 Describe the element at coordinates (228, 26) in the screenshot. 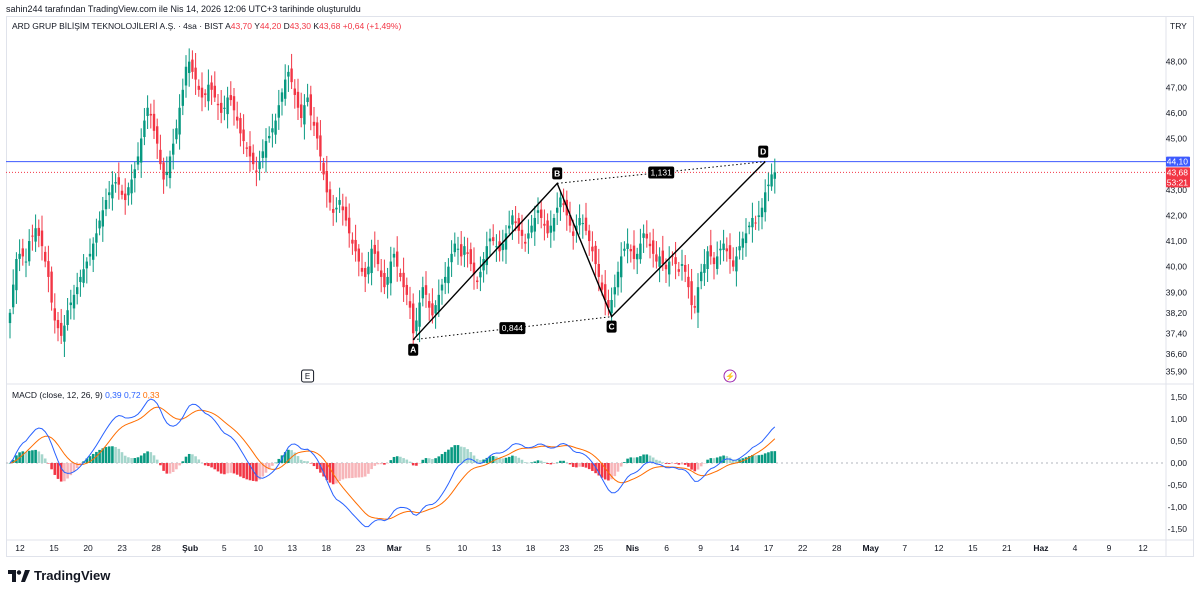

I see `open-label: A` at that location.